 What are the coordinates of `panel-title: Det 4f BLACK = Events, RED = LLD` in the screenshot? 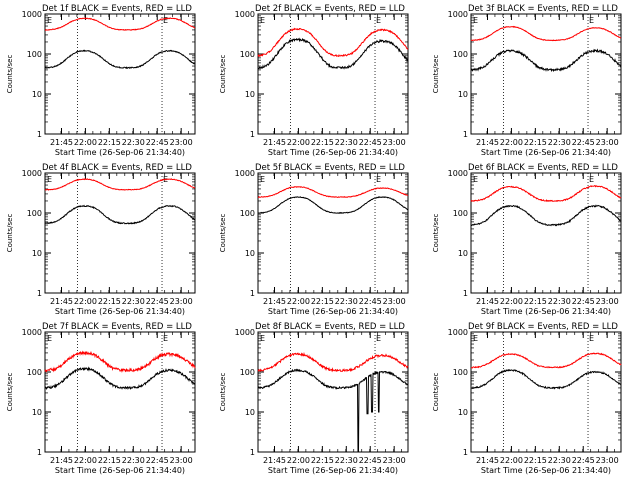 It's located at (117, 168).